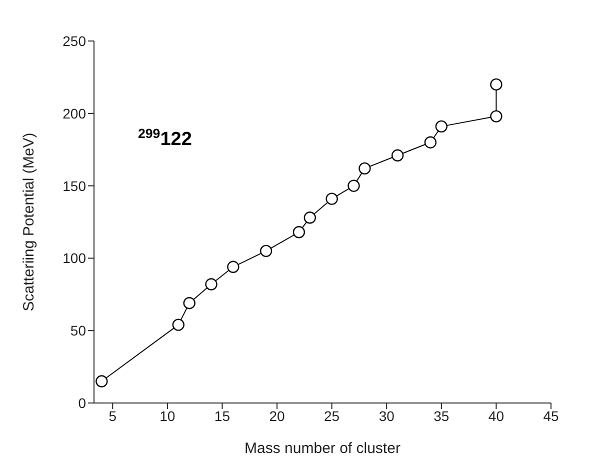  What do you see at coordinates (29, 222) in the screenshot?
I see `y-axis-title: Scatteriing Potential (MeV)` at bounding box center [29, 222].